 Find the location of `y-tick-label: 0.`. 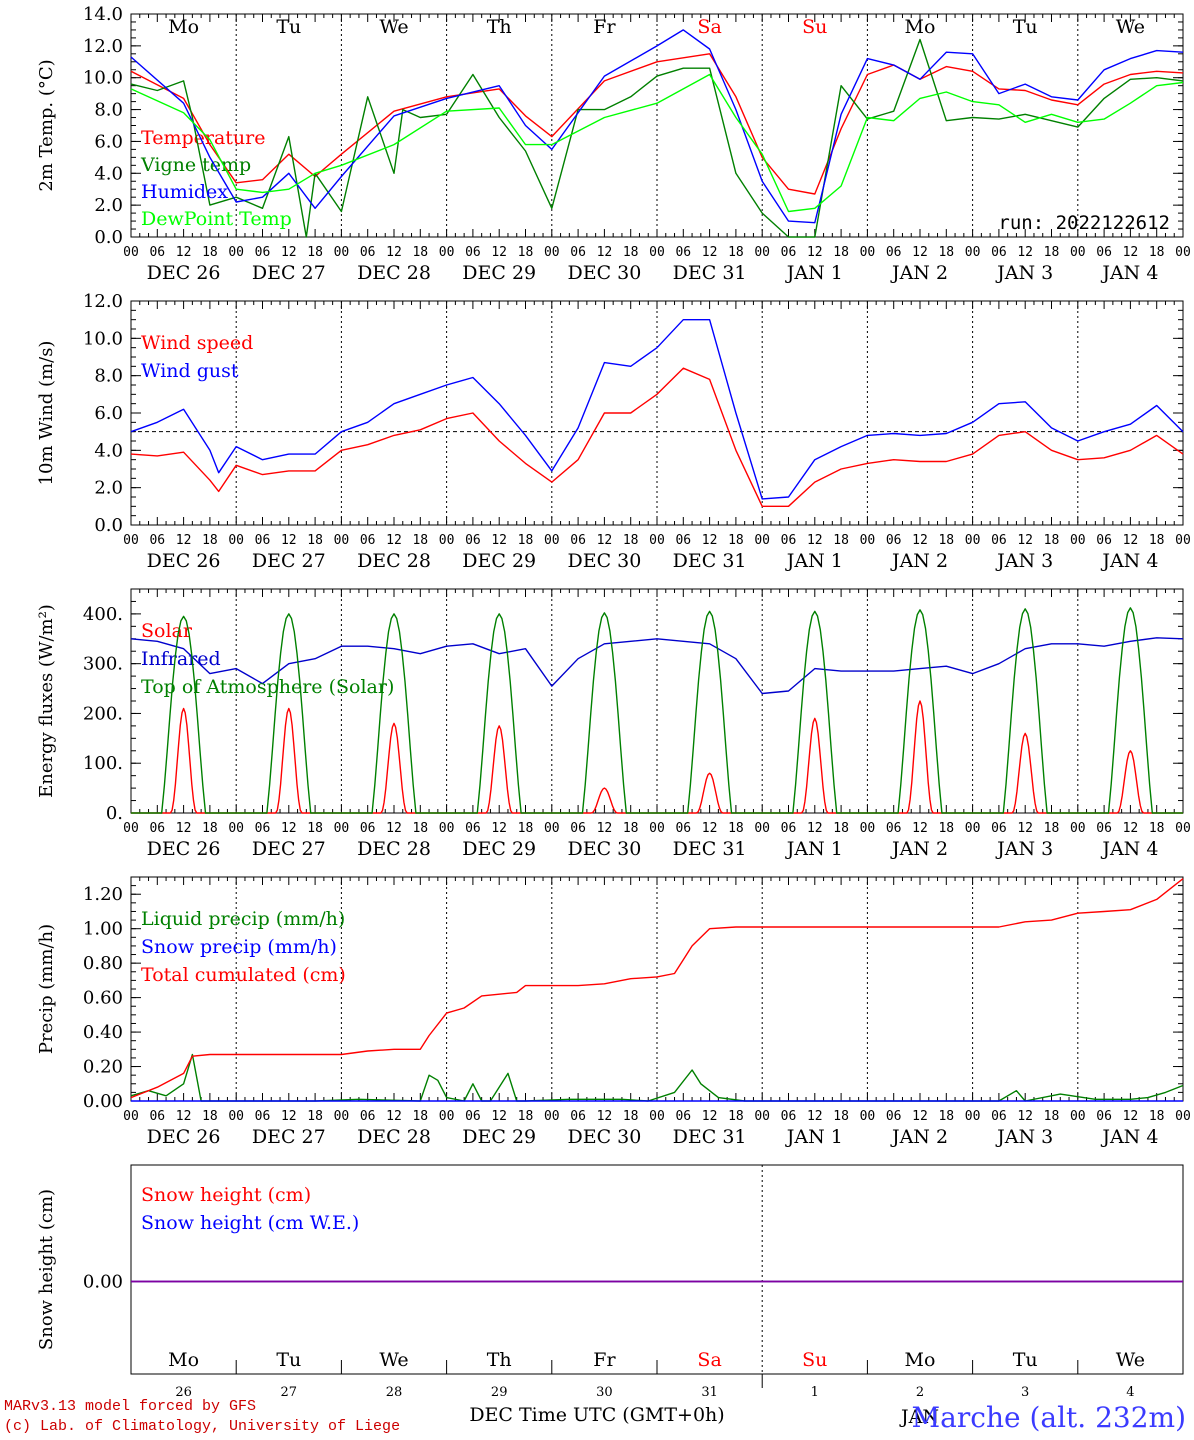

y-tick-label: 0. is located at coordinates (114, 813).